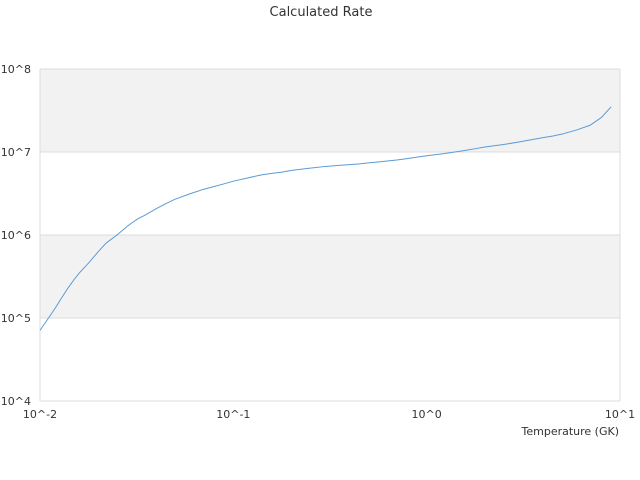  I want to click on y-tick-label: 10^4, so click(16, 401).